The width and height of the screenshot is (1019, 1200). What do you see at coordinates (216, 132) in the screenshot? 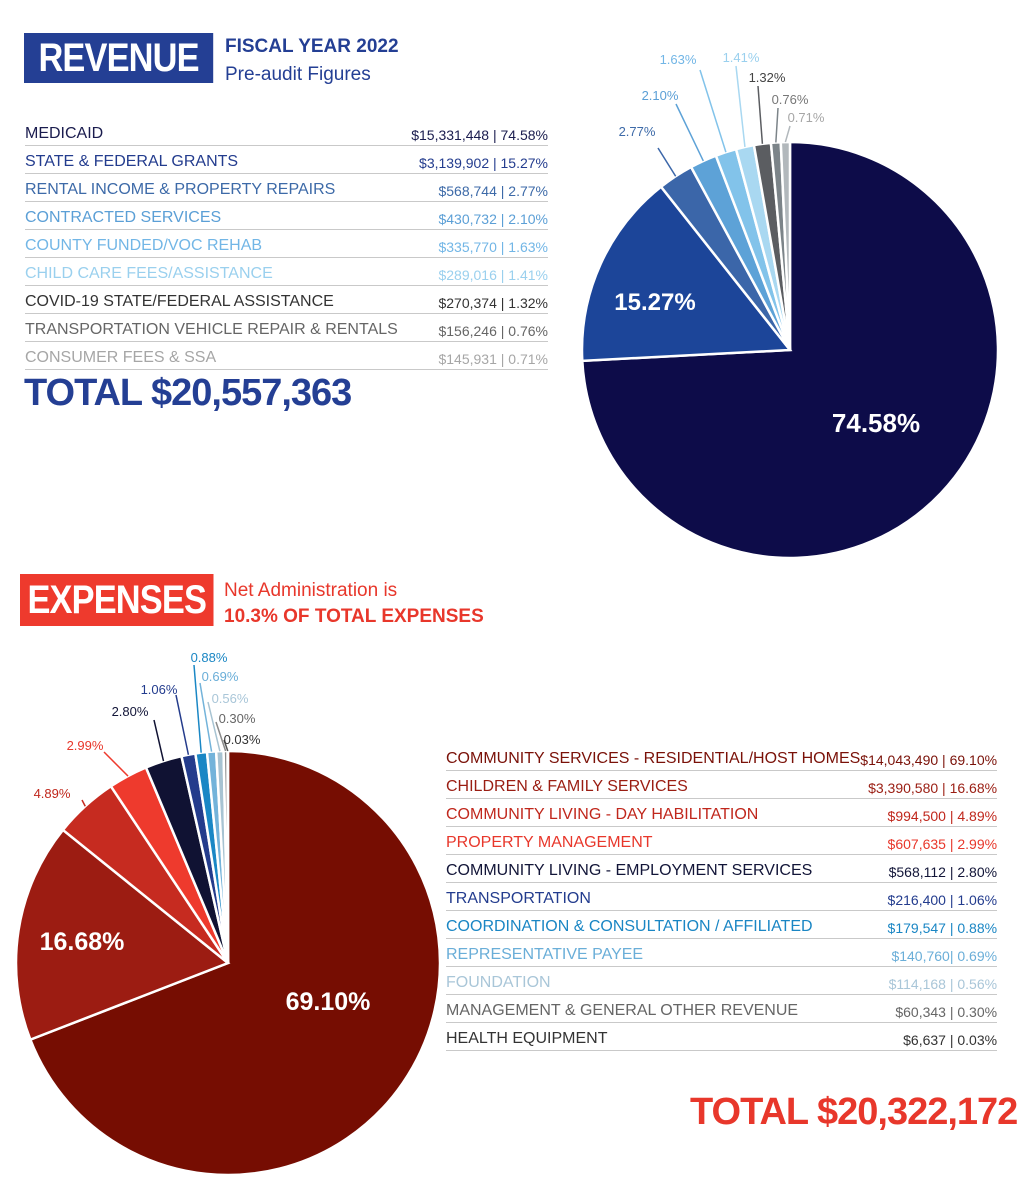
I see `revenue-row-label: MEDICAID` at bounding box center [216, 132].